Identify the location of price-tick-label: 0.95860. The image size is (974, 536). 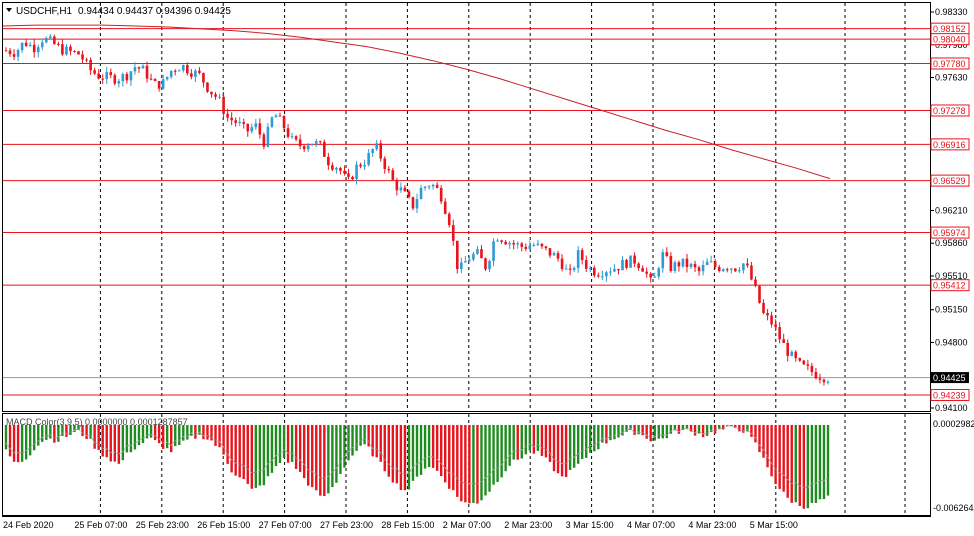
(951, 243).